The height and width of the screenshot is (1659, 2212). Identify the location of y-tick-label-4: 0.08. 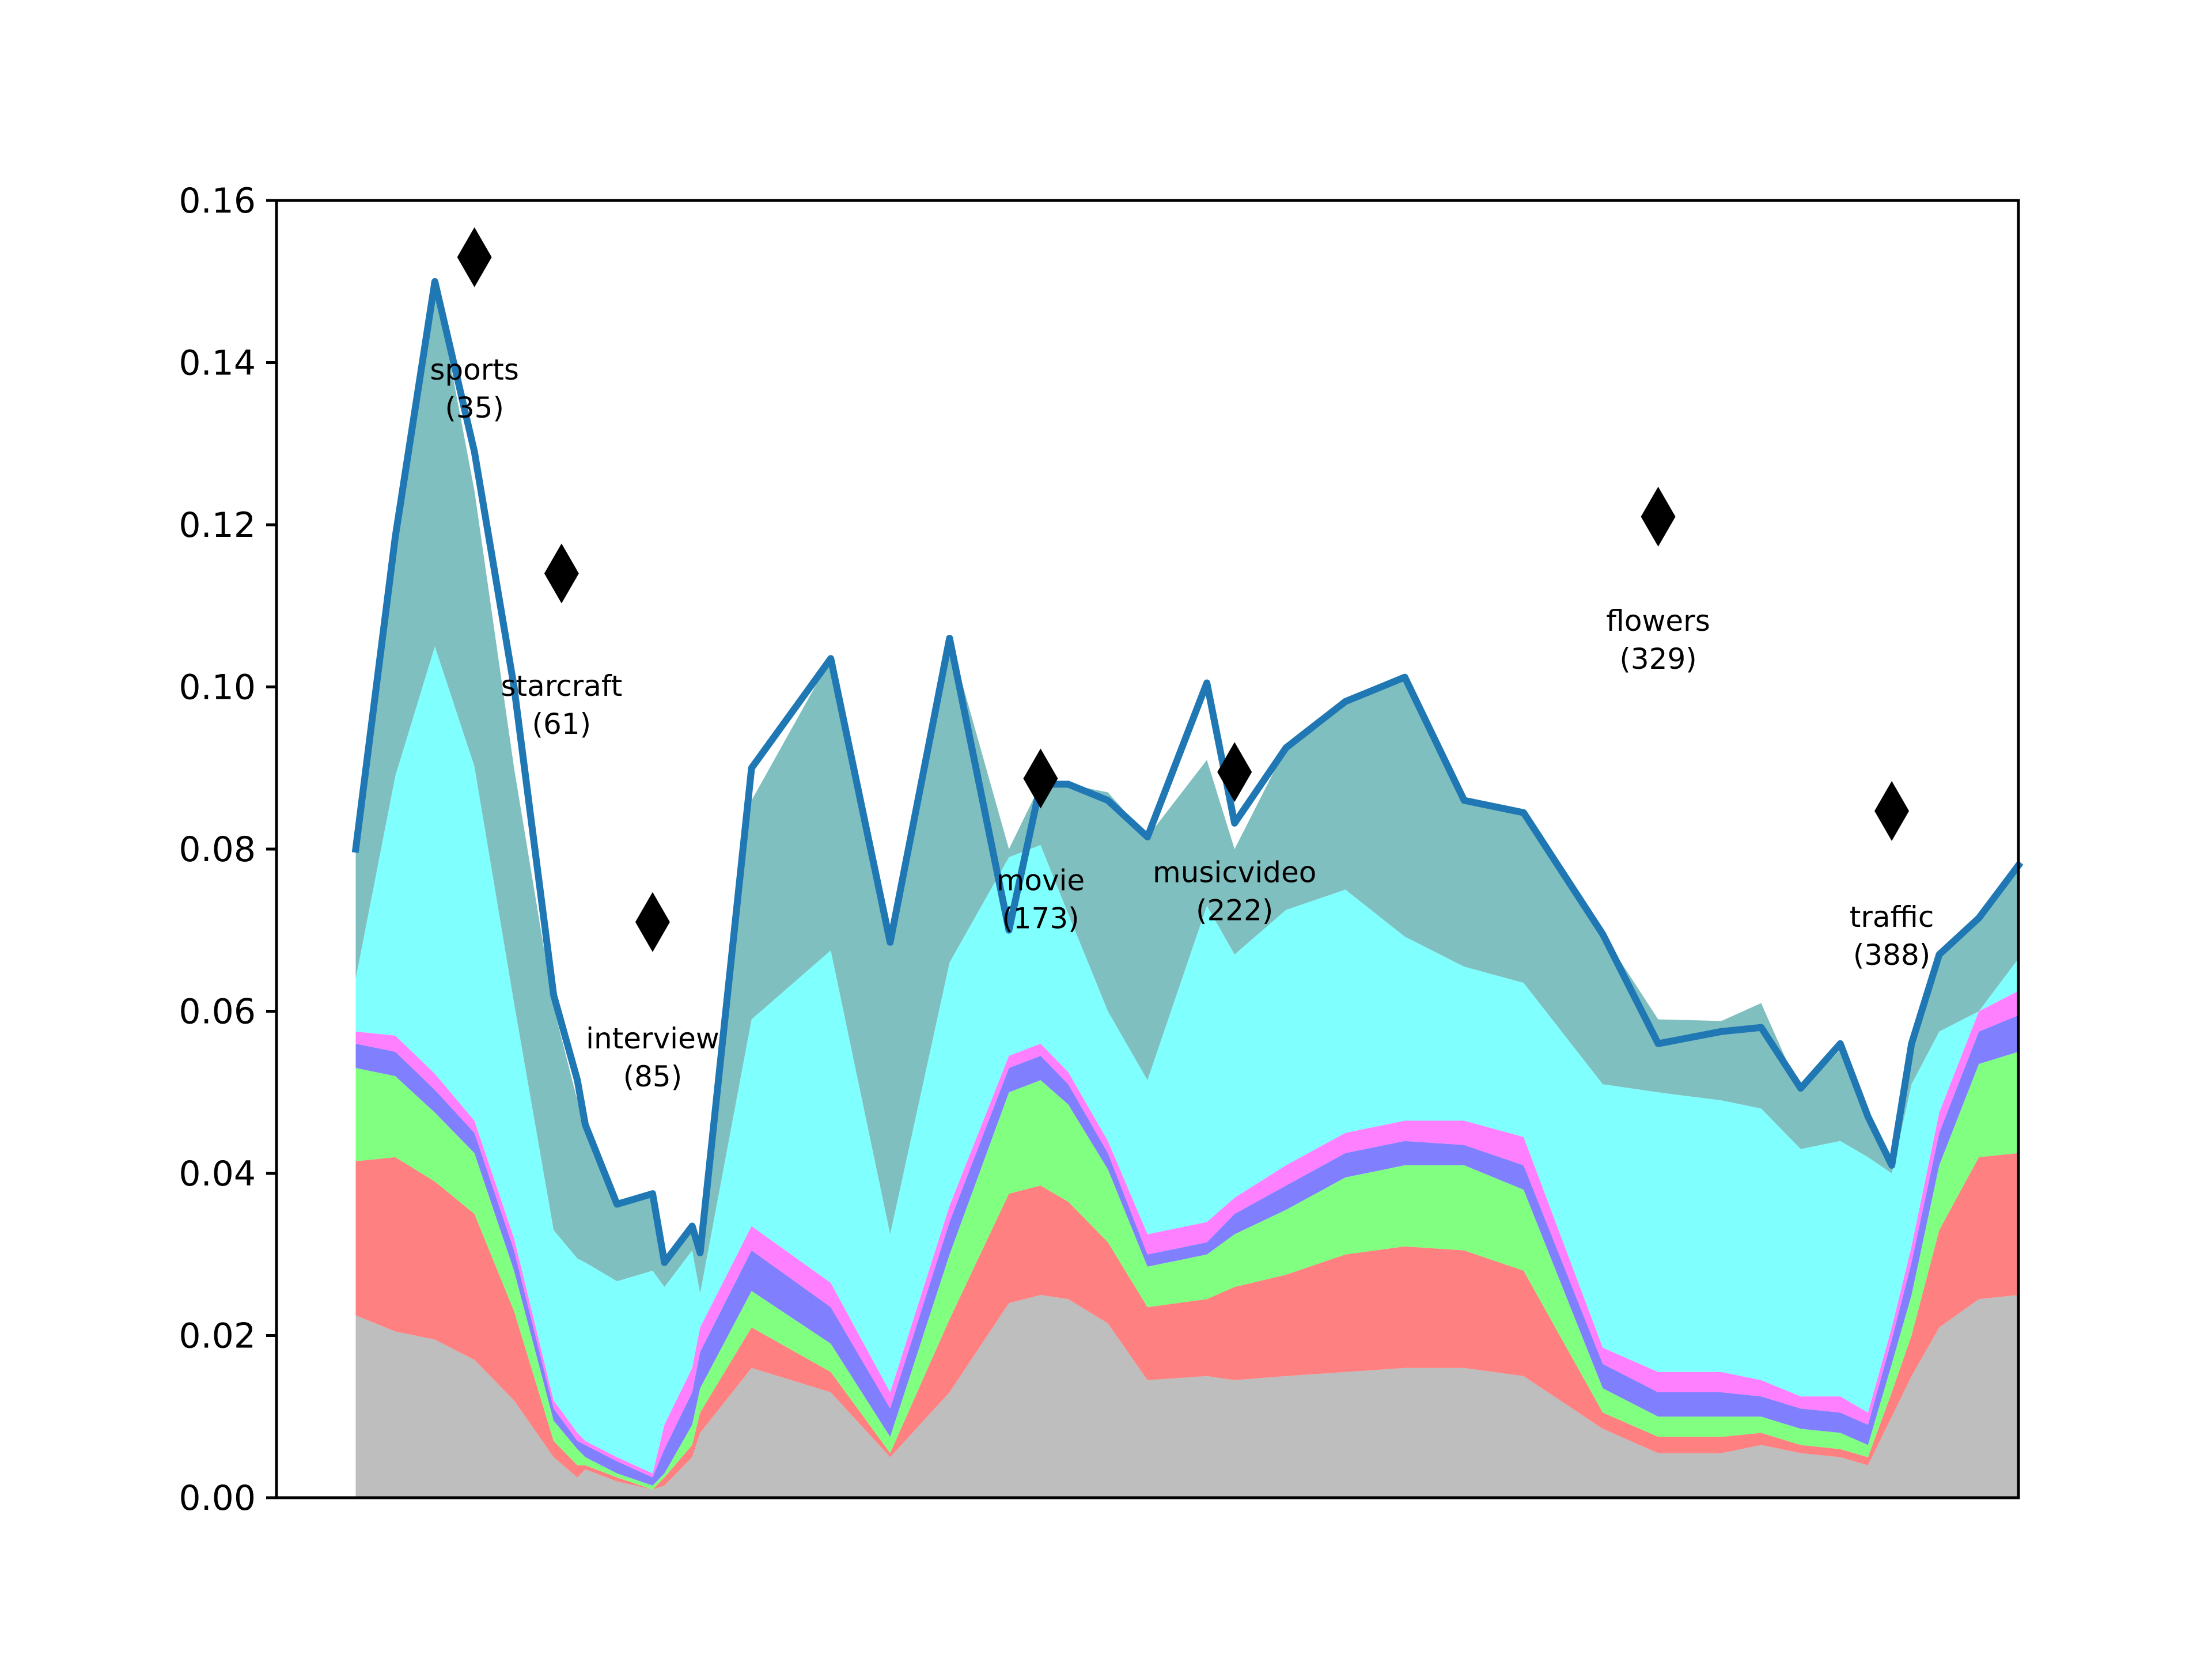
(217, 850).